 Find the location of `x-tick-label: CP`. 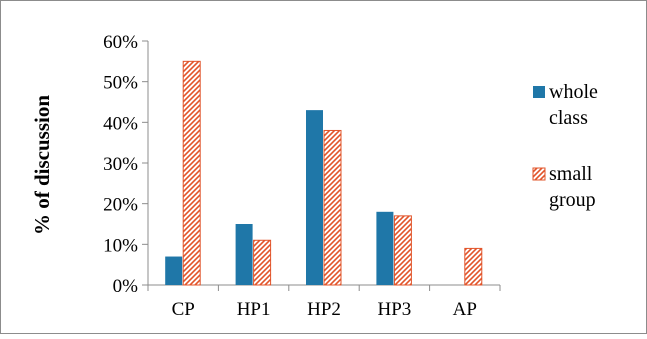

x-tick-label: CP is located at coordinates (183, 309).